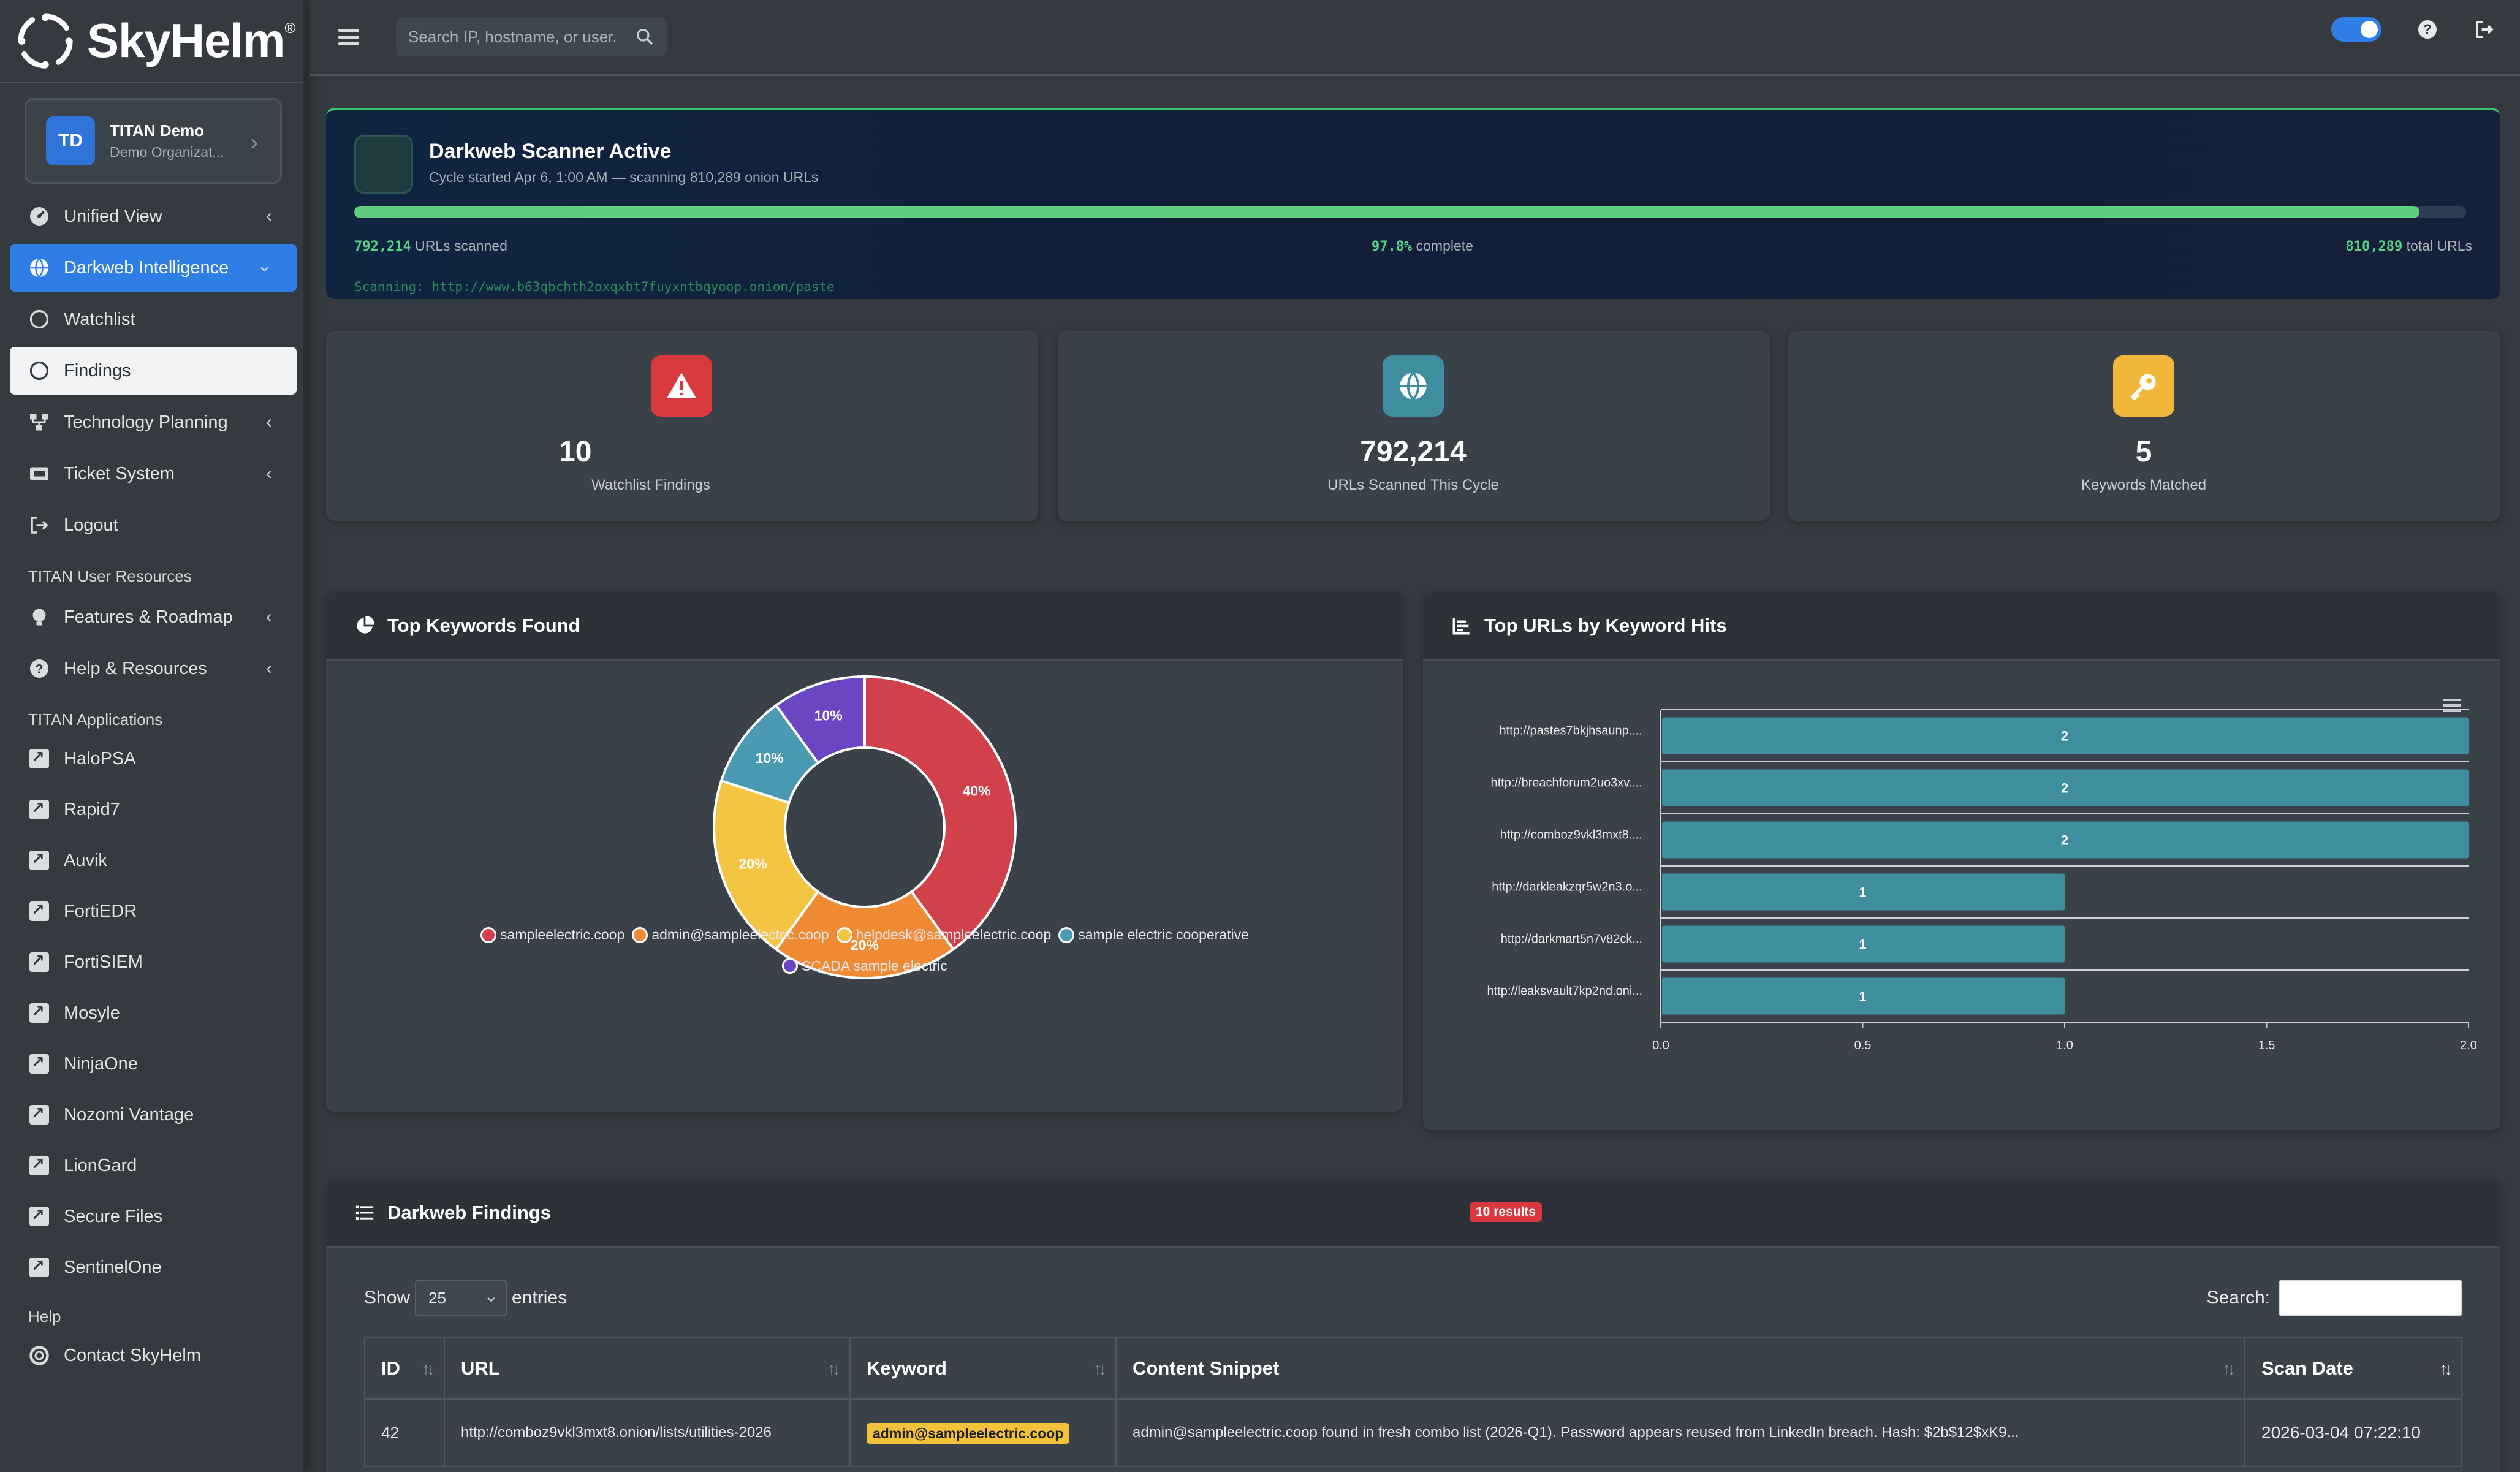 The image size is (2520, 1472). Describe the element at coordinates (2065, 1045) in the screenshot. I see `x-tick-label: 1.0` at that location.